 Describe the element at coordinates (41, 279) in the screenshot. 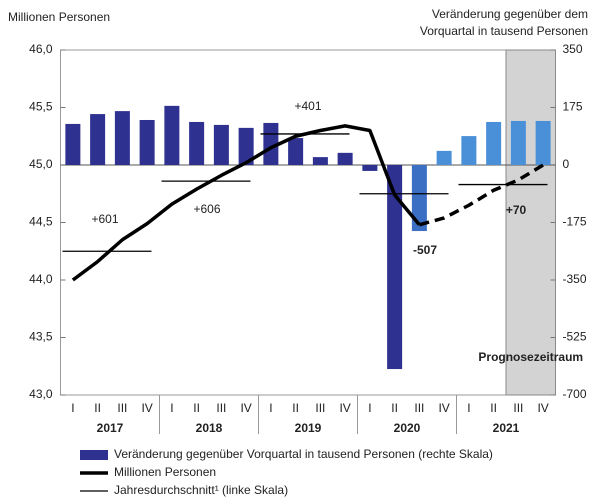

I see `y-tick-label: 44,0` at that location.